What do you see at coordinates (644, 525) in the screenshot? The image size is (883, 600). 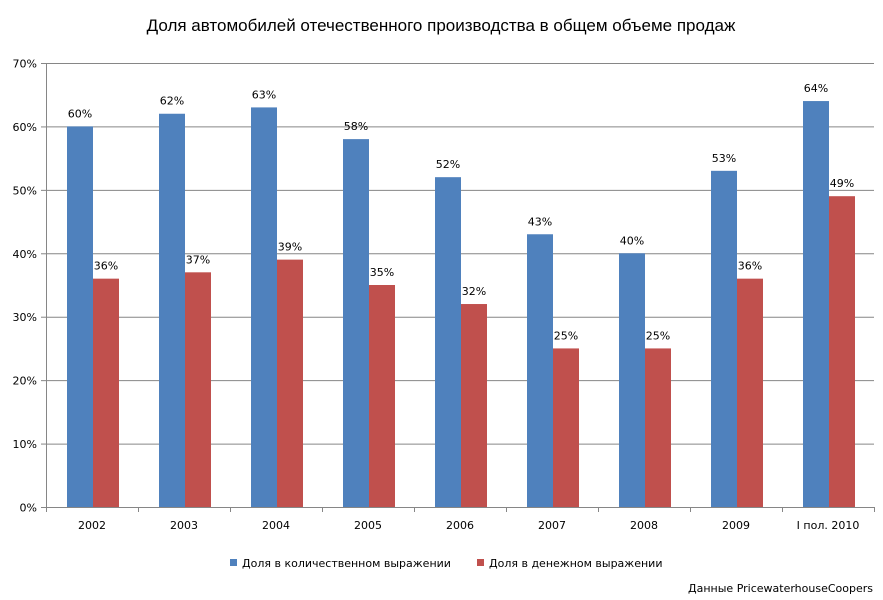 I see `x-tick-label: 2008` at bounding box center [644, 525].